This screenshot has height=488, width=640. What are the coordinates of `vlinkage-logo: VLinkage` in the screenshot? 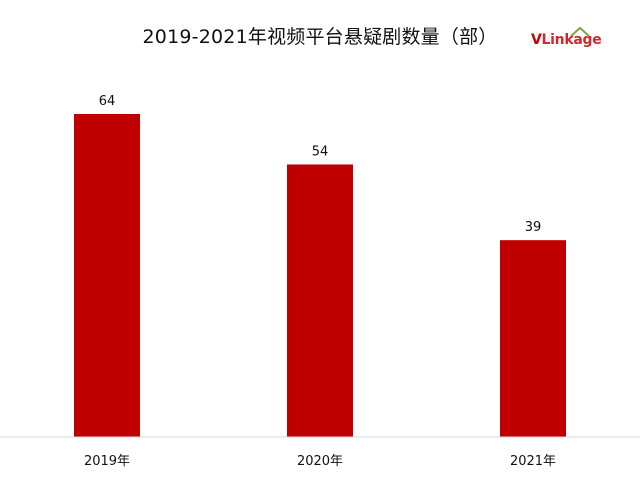 It's located at (581, 39).